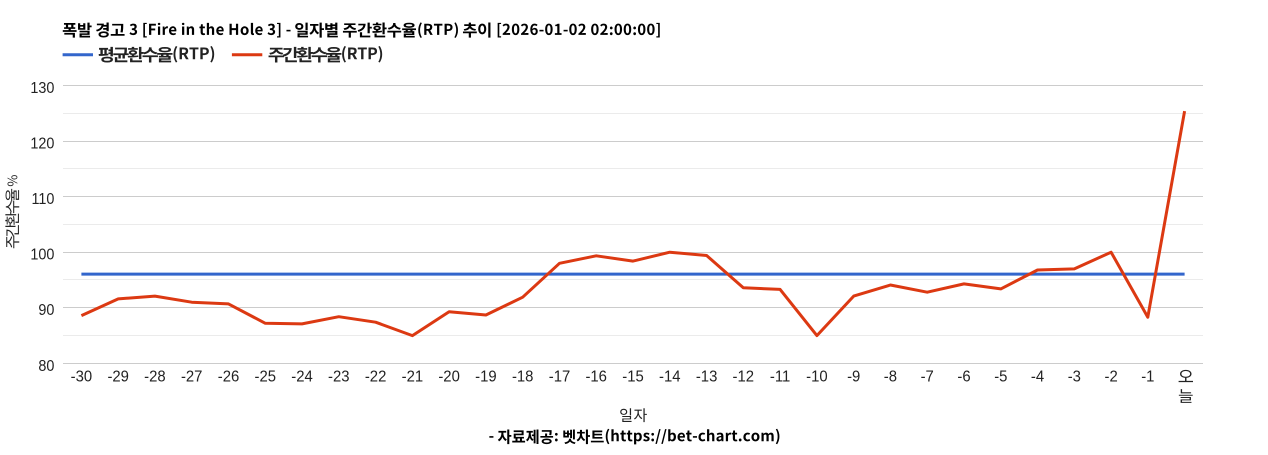  What do you see at coordinates (485, 377) in the screenshot?
I see `svg-text: -19` at bounding box center [485, 377].